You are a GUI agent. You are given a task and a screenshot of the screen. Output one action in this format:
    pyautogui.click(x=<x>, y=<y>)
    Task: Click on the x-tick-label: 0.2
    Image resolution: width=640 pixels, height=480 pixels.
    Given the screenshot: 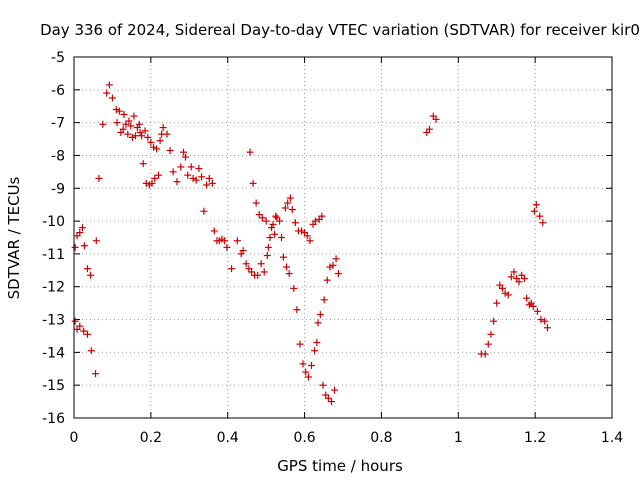 What is the action you would take?
    pyautogui.click(x=151, y=438)
    